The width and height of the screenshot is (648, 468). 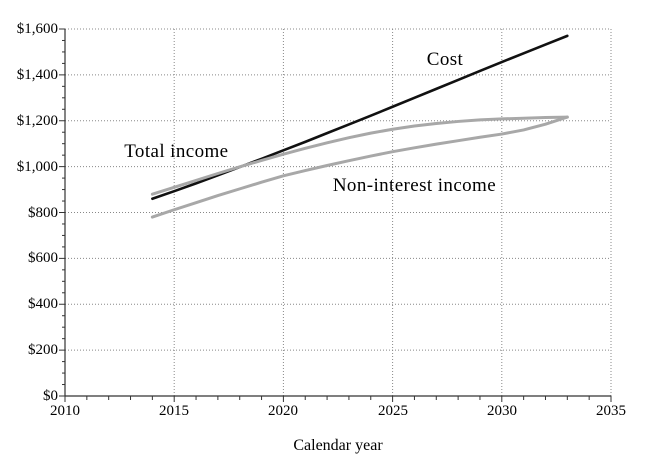 What do you see at coordinates (43, 258) in the screenshot?
I see `y-tick-label: $600` at bounding box center [43, 258].